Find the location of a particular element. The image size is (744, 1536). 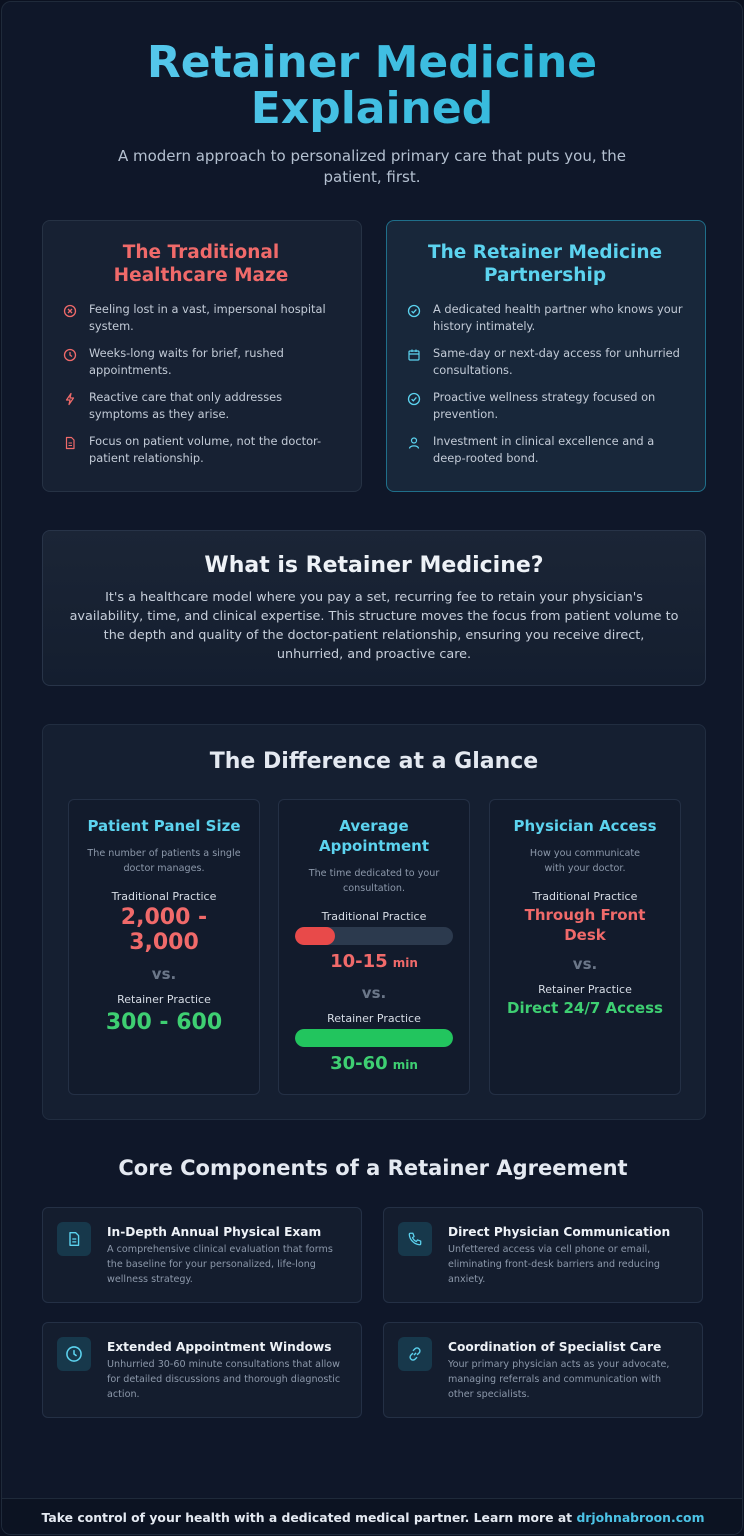

appointment-ret-bar is located at coordinates (374, 1038).